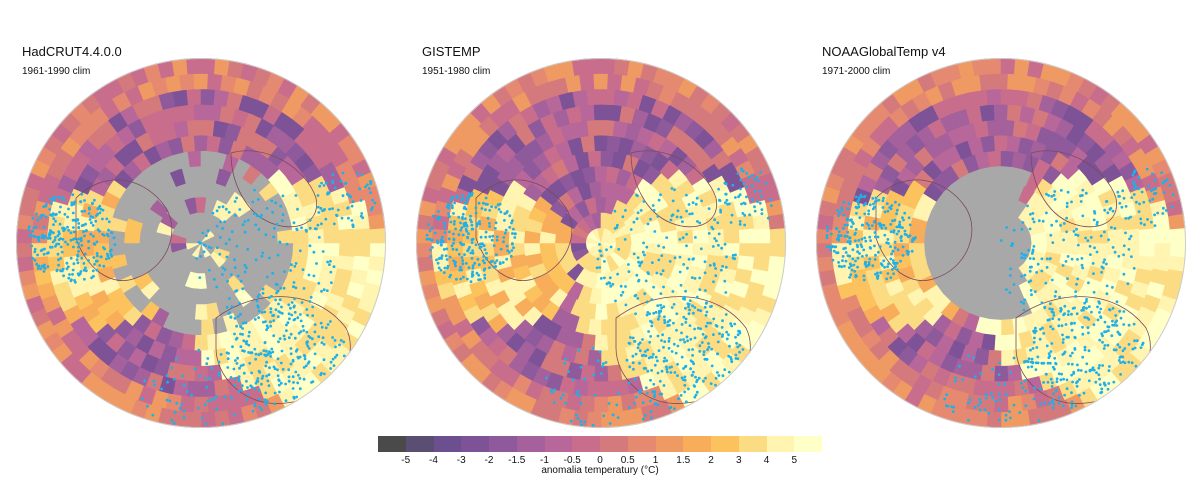  Describe the element at coordinates (725, 444) in the screenshot. I see `legend-swatch` at that location.